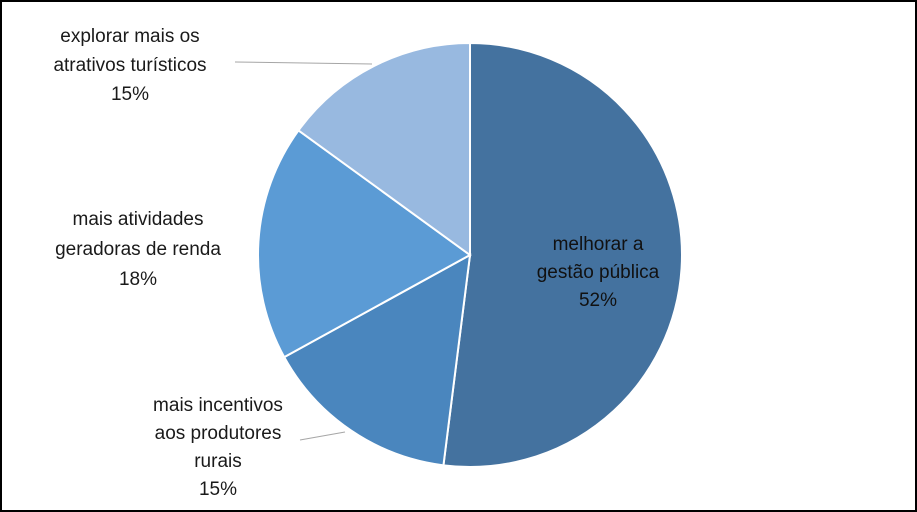 This screenshot has width=917, height=512. I want to click on slice-percent-4: 15%, so click(130, 94).